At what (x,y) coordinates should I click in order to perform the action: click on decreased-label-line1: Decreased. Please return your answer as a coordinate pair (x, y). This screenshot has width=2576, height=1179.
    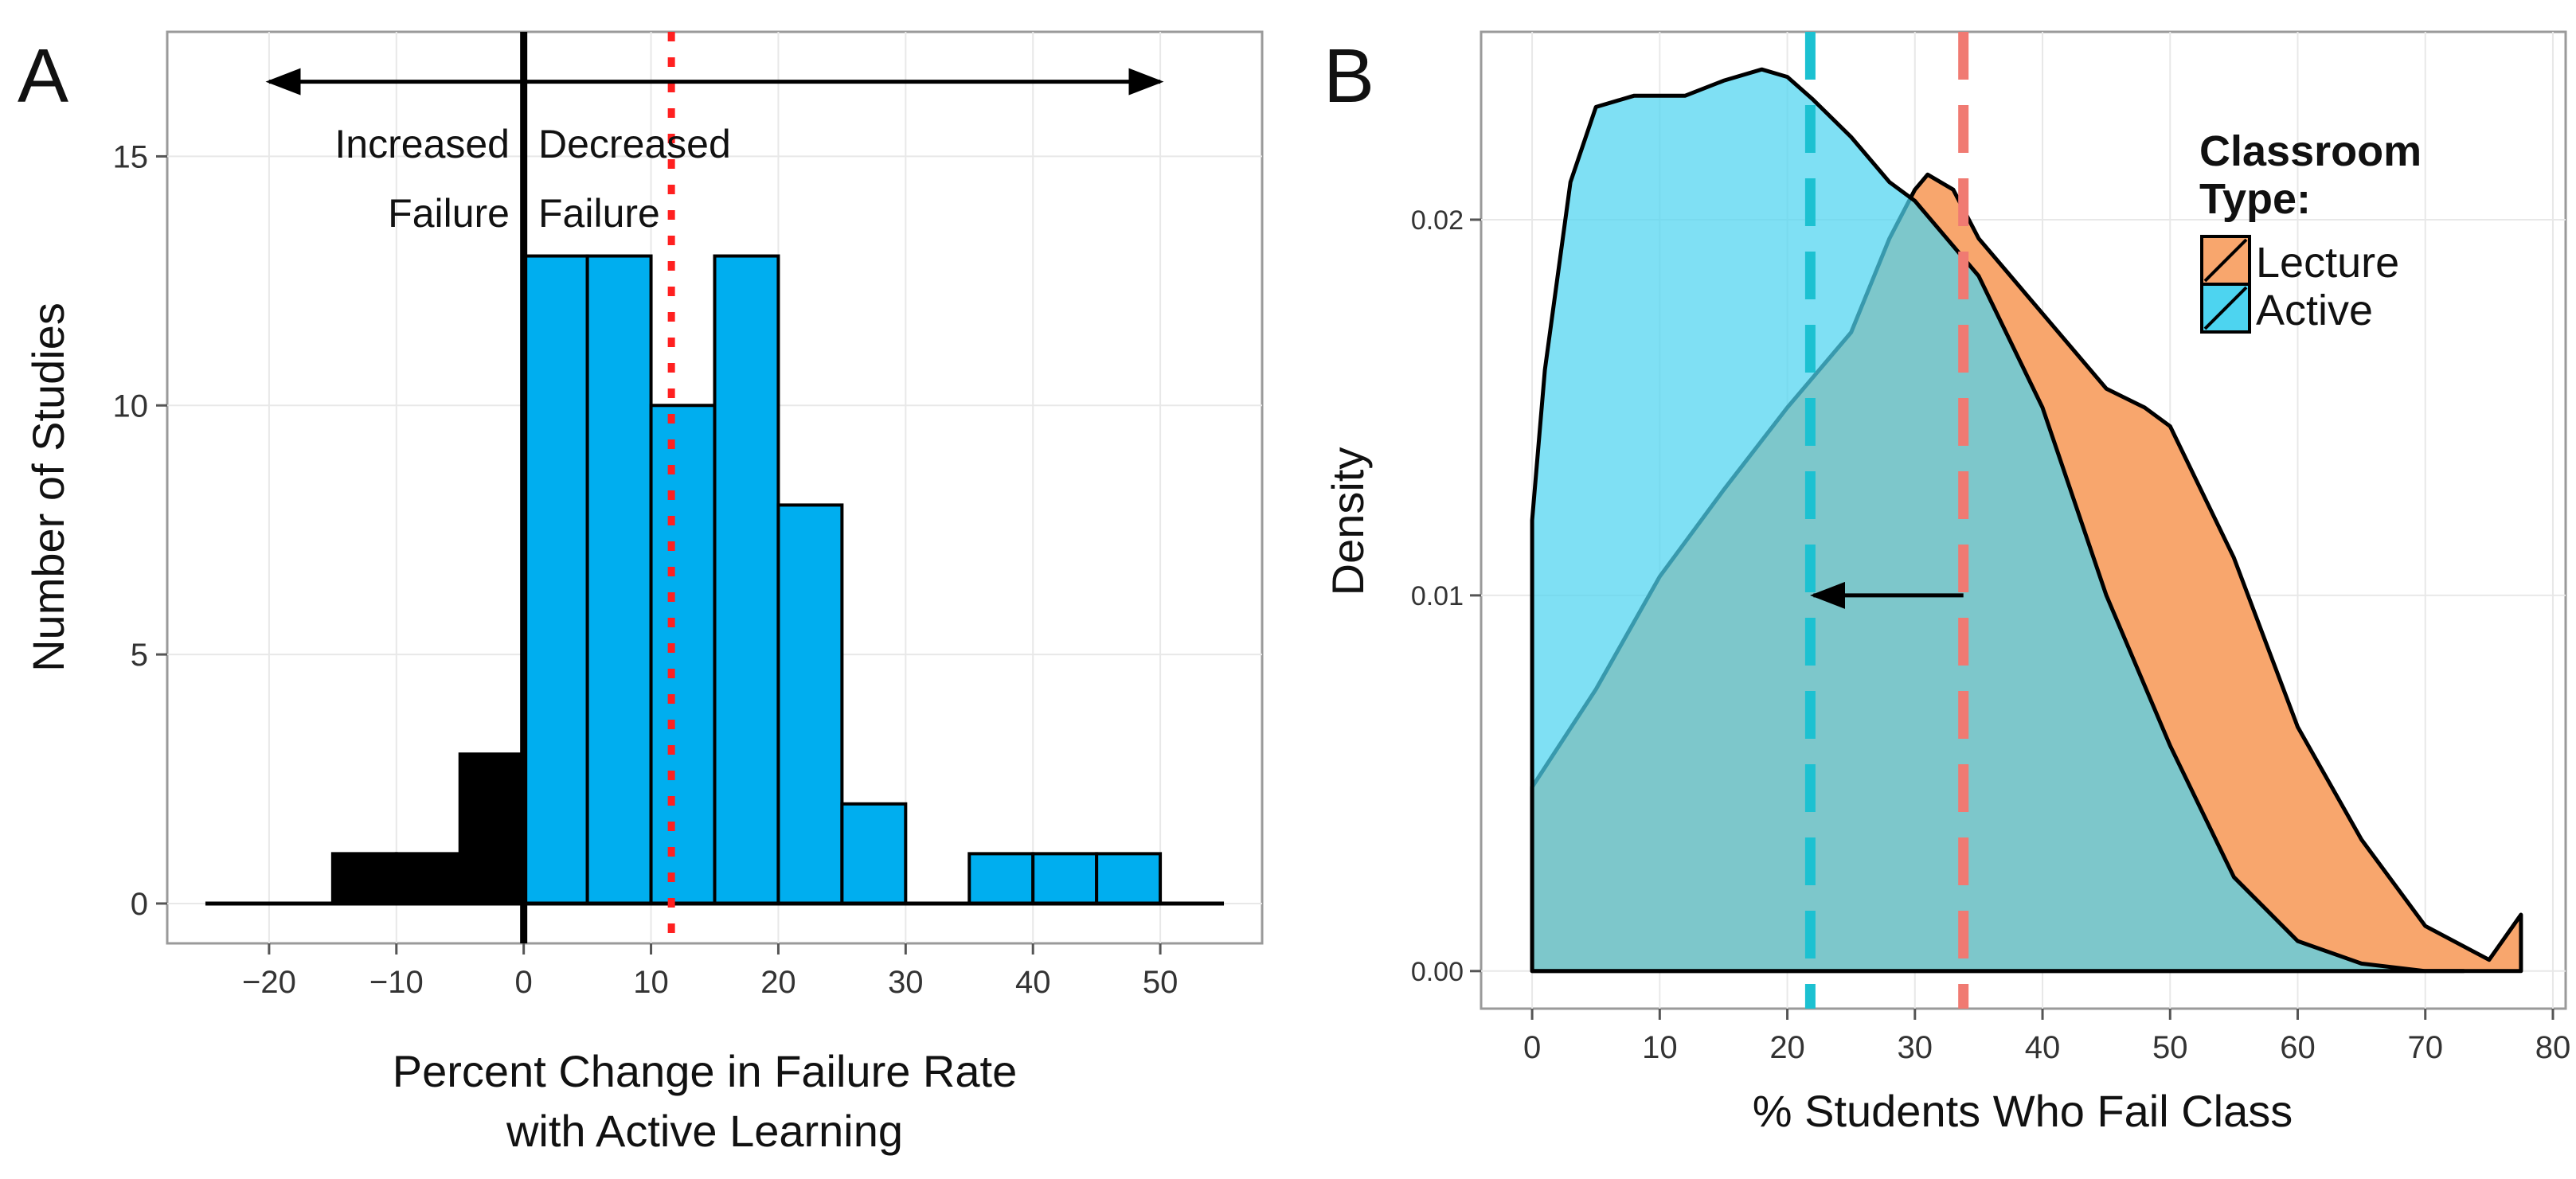
    Looking at the image, I should click on (634, 144).